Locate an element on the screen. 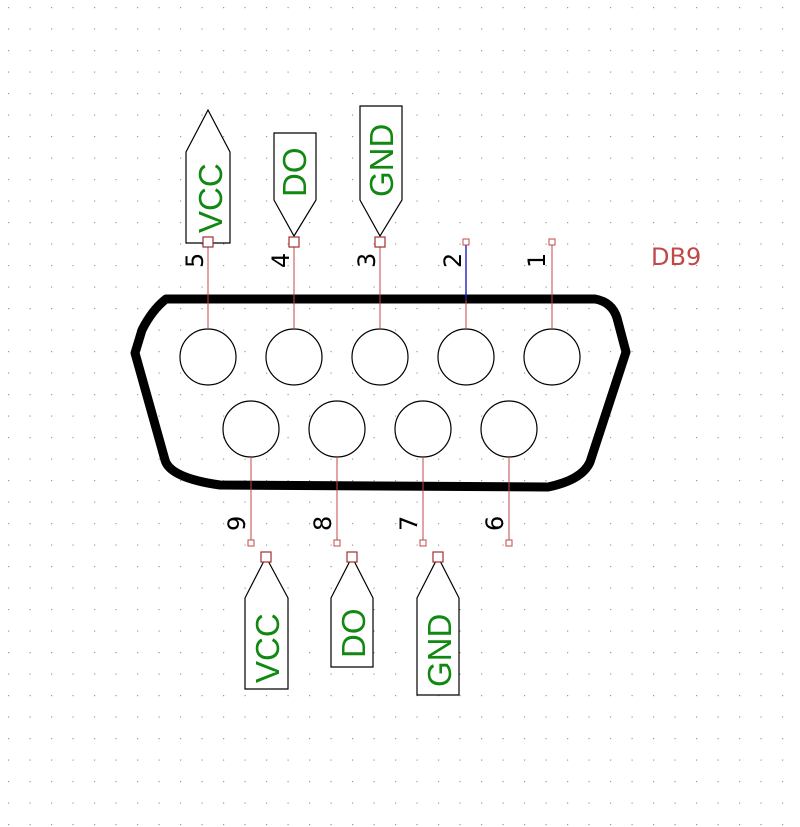 The image size is (800, 827). junction-pin4 is located at coordinates (294, 242).